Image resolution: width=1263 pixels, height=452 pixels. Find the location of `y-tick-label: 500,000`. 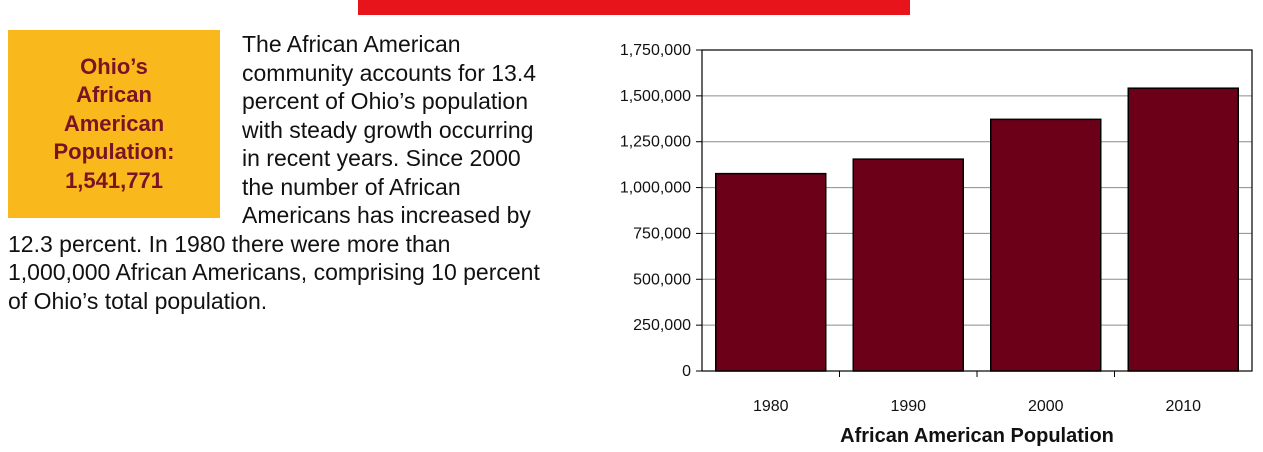

y-tick-label: 500,000 is located at coordinates (662, 279).